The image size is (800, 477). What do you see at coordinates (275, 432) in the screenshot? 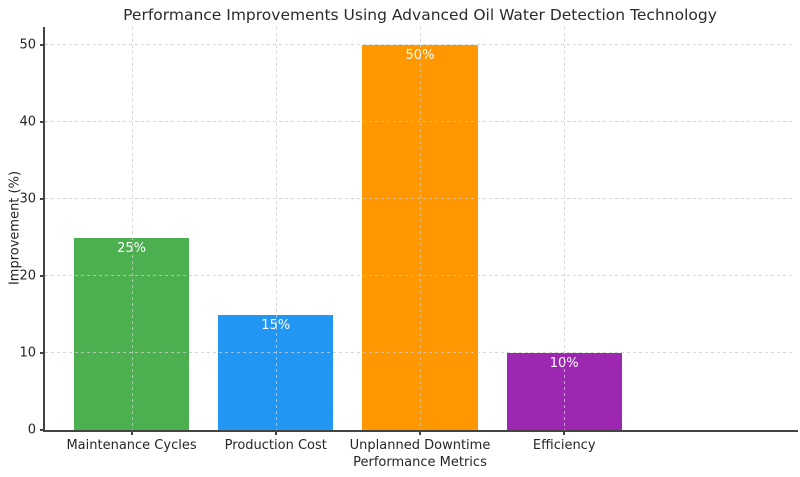
I see `x-tick-production-cost` at bounding box center [275, 432].